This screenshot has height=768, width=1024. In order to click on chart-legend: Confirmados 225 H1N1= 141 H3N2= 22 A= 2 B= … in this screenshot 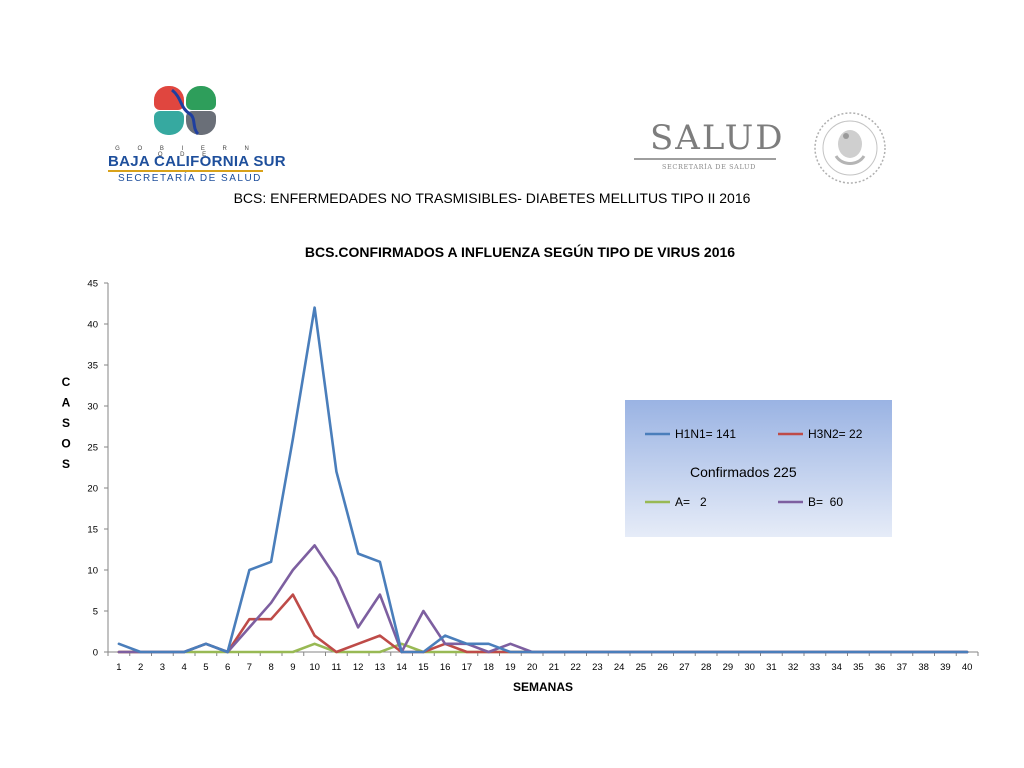, I will do `click(758, 468)`.